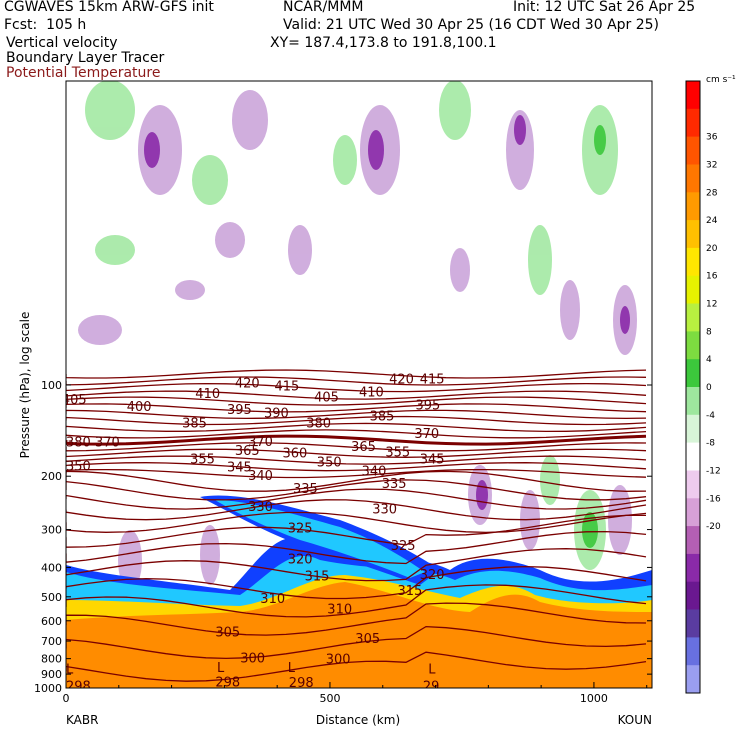 The width and height of the screenshot is (740, 740). What do you see at coordinates (272, 599) in the screenshot?
I see `theta-label-40: 310` at bounding box center [272, 599].